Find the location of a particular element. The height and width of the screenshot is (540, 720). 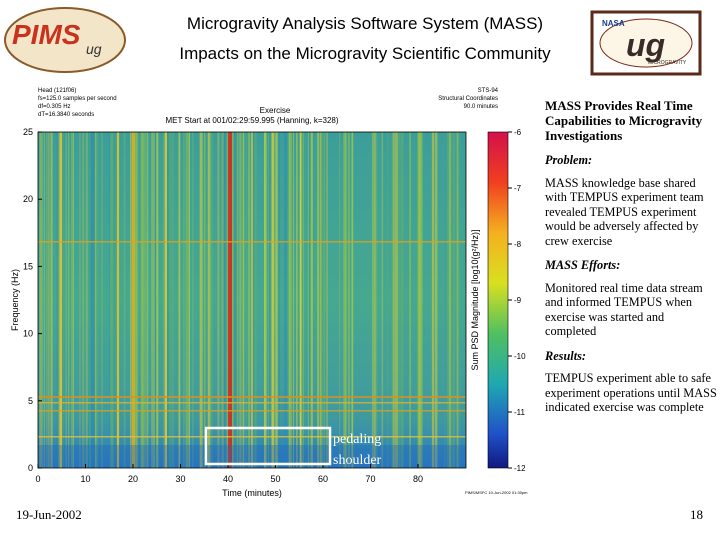

colorbar-tick-label: -6 is located at coordinates (518, 132).